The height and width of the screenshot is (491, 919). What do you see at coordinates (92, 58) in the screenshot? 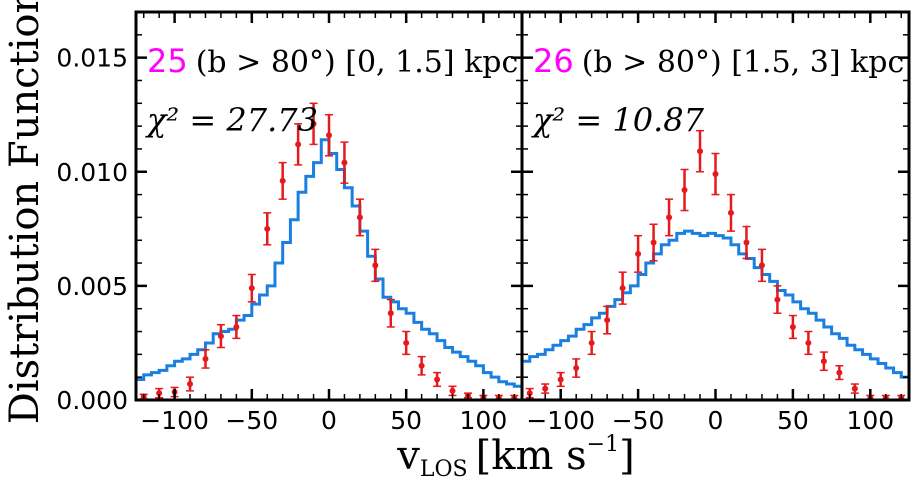
I see `y-tick-label: 0.015` at bounding box center [92, 58].